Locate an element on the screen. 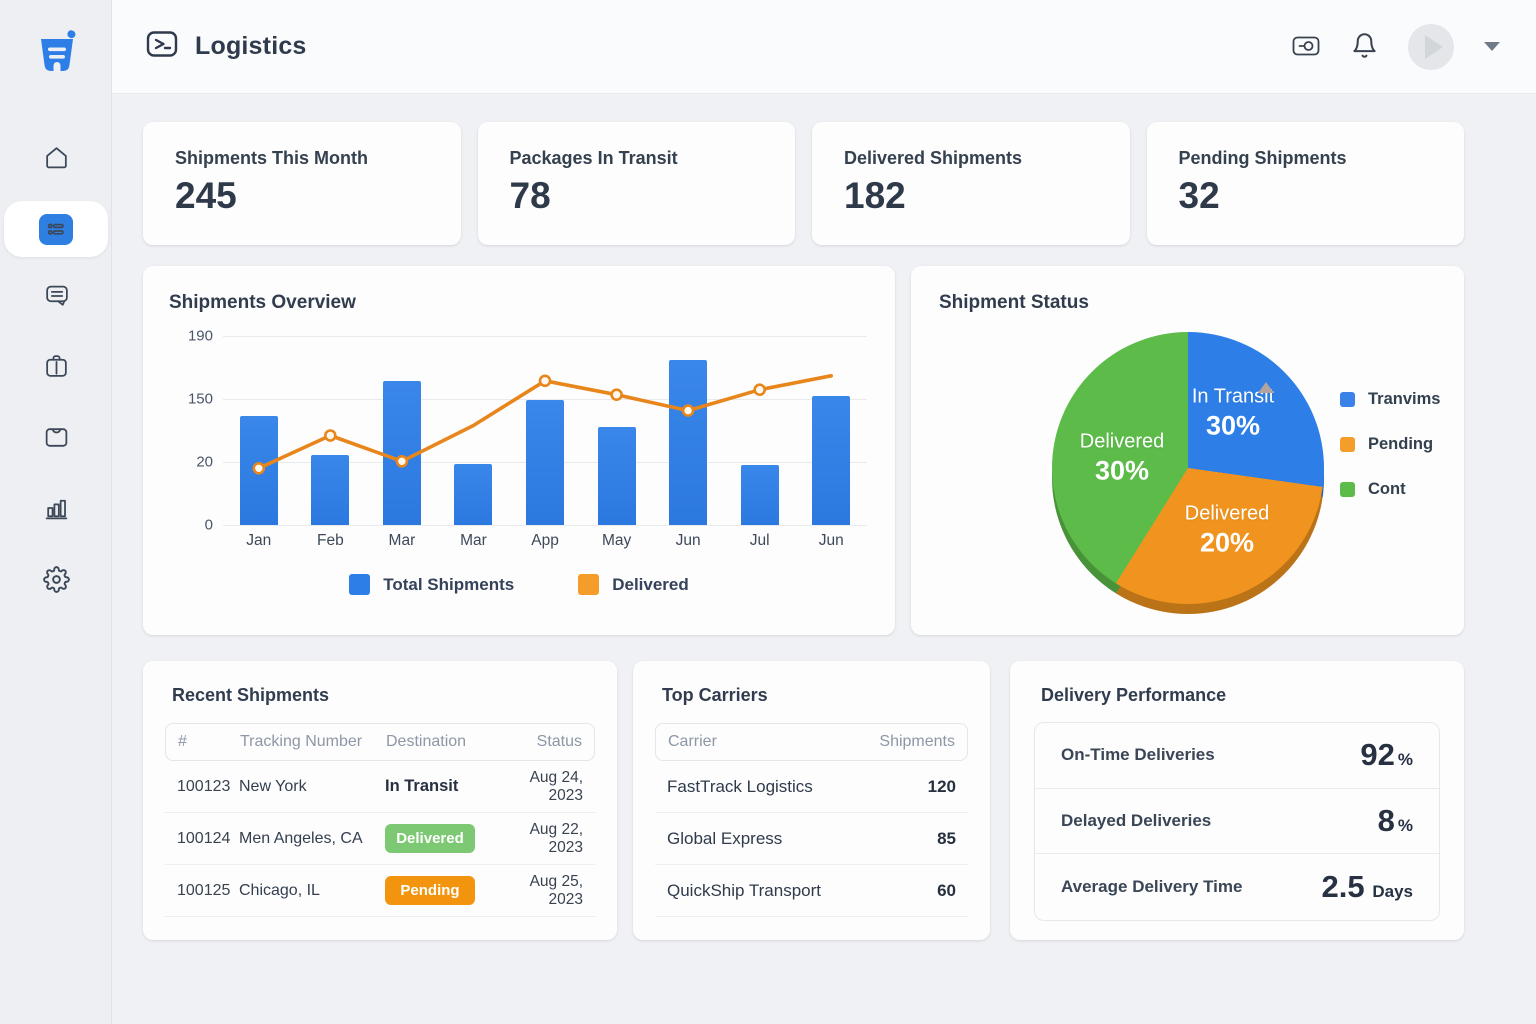 The width and height of the screenshot is (1536, 1024). x-axis-tick: Jul is located at coordinates (759, 540).